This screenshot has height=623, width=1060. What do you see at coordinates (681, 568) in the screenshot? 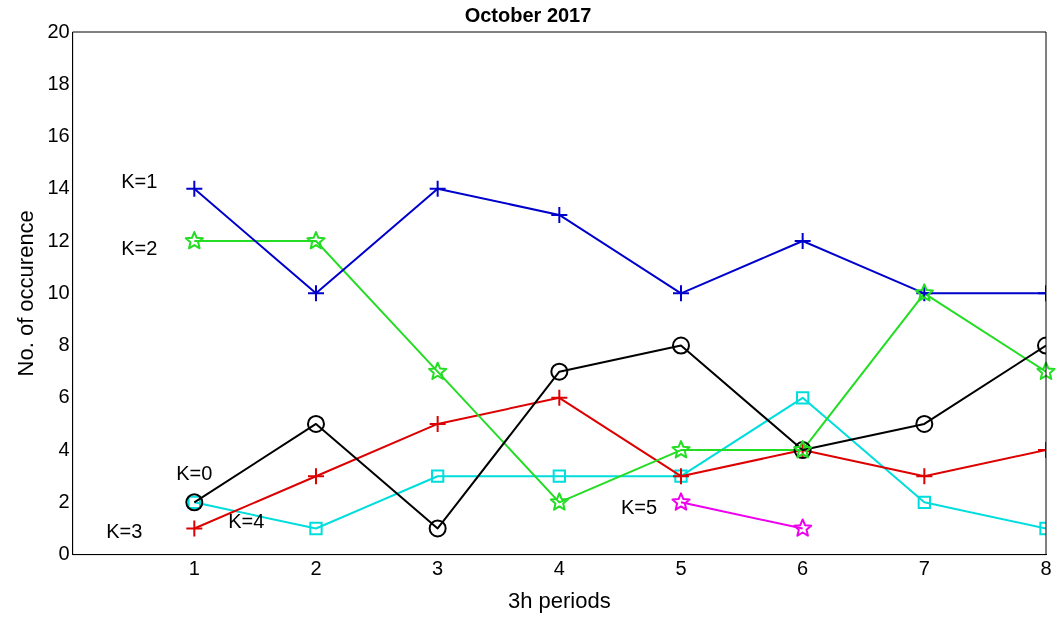
I see `x-tick-label: 5` at bounding box center [681, 568].